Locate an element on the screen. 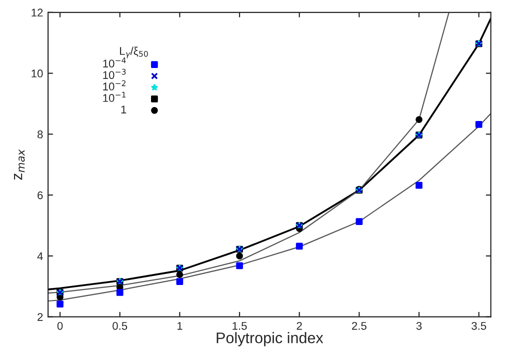  x-tick-label: 3 is located at coordinates (419, 326).